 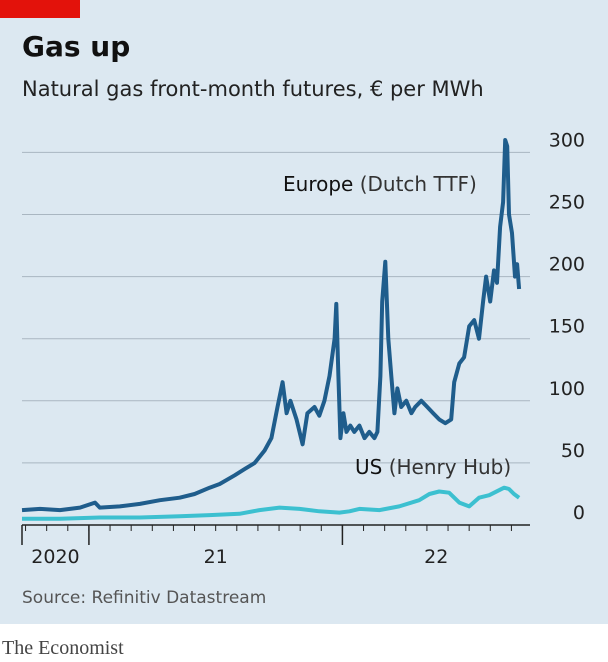 I want to click on series-name: Europe, so click(x=318, y=184).